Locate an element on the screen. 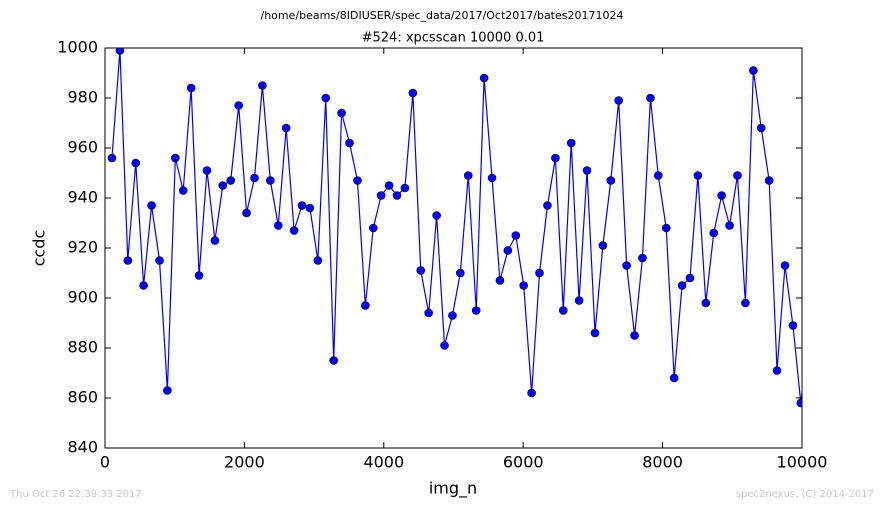  y-tick-label: 940 is located at coordinates (82, 197).